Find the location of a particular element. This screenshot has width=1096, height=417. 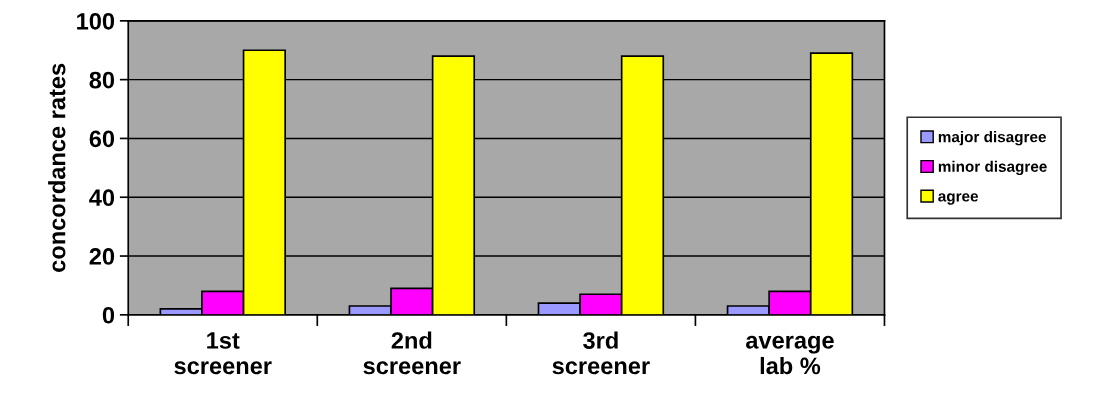

y-tick-label: 0 is located at coordinates (108, 315).